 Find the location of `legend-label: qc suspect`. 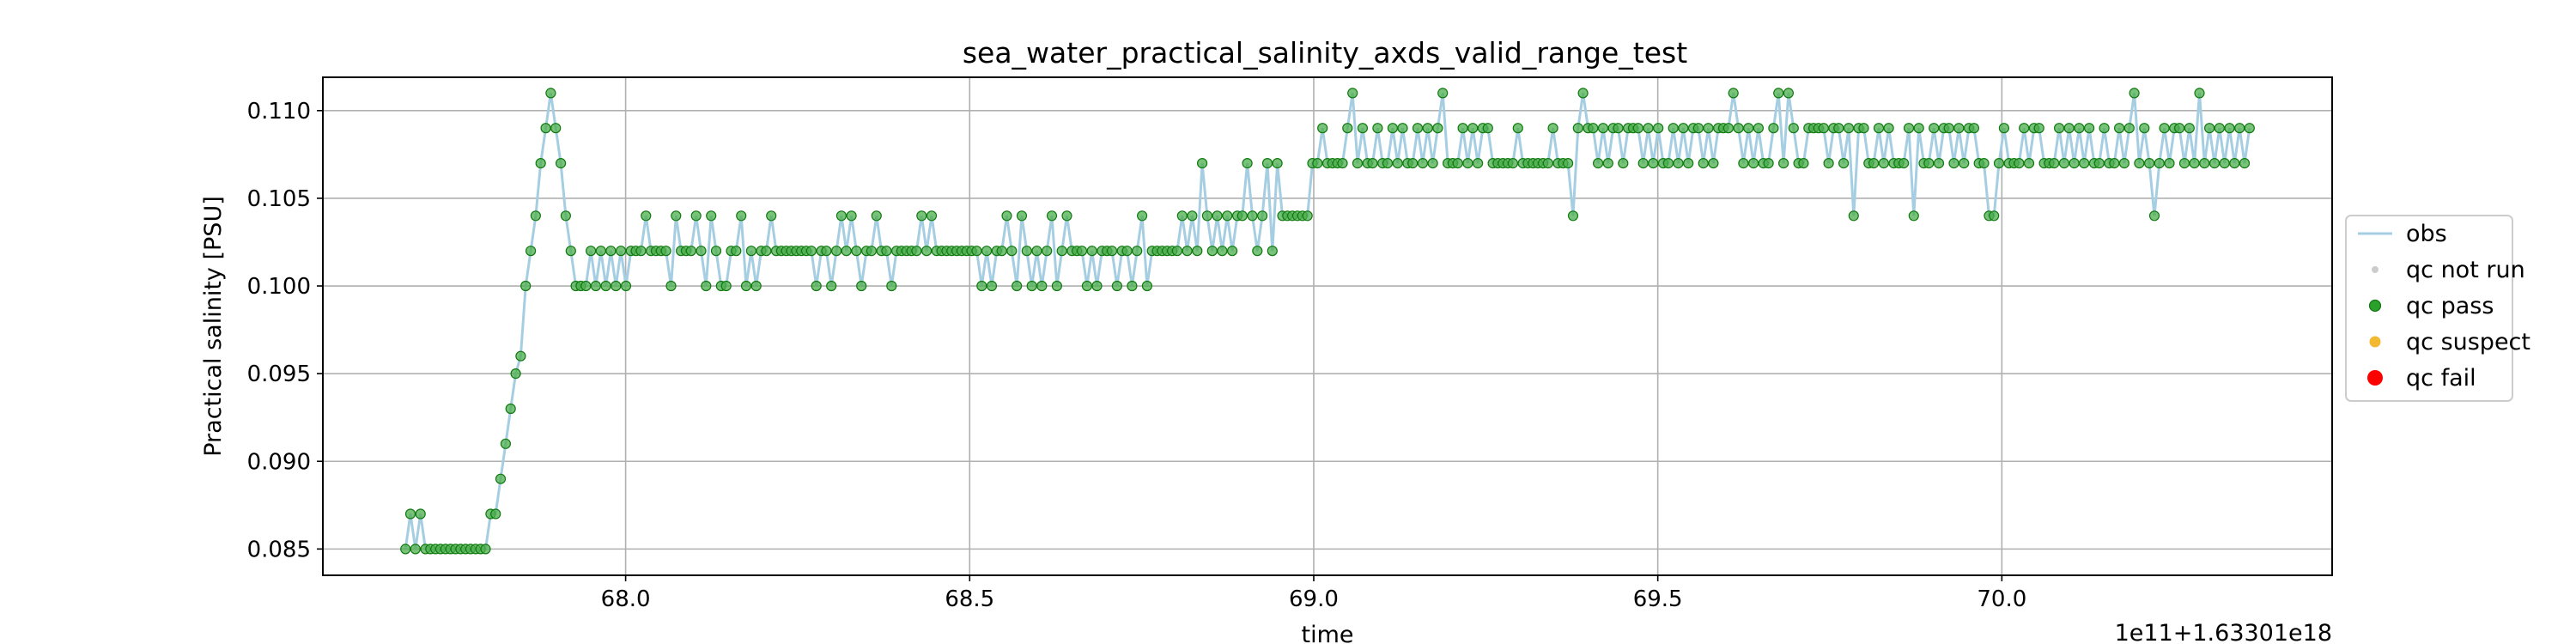

legend-label: qc suspect is located at coordinates (2468, 342).